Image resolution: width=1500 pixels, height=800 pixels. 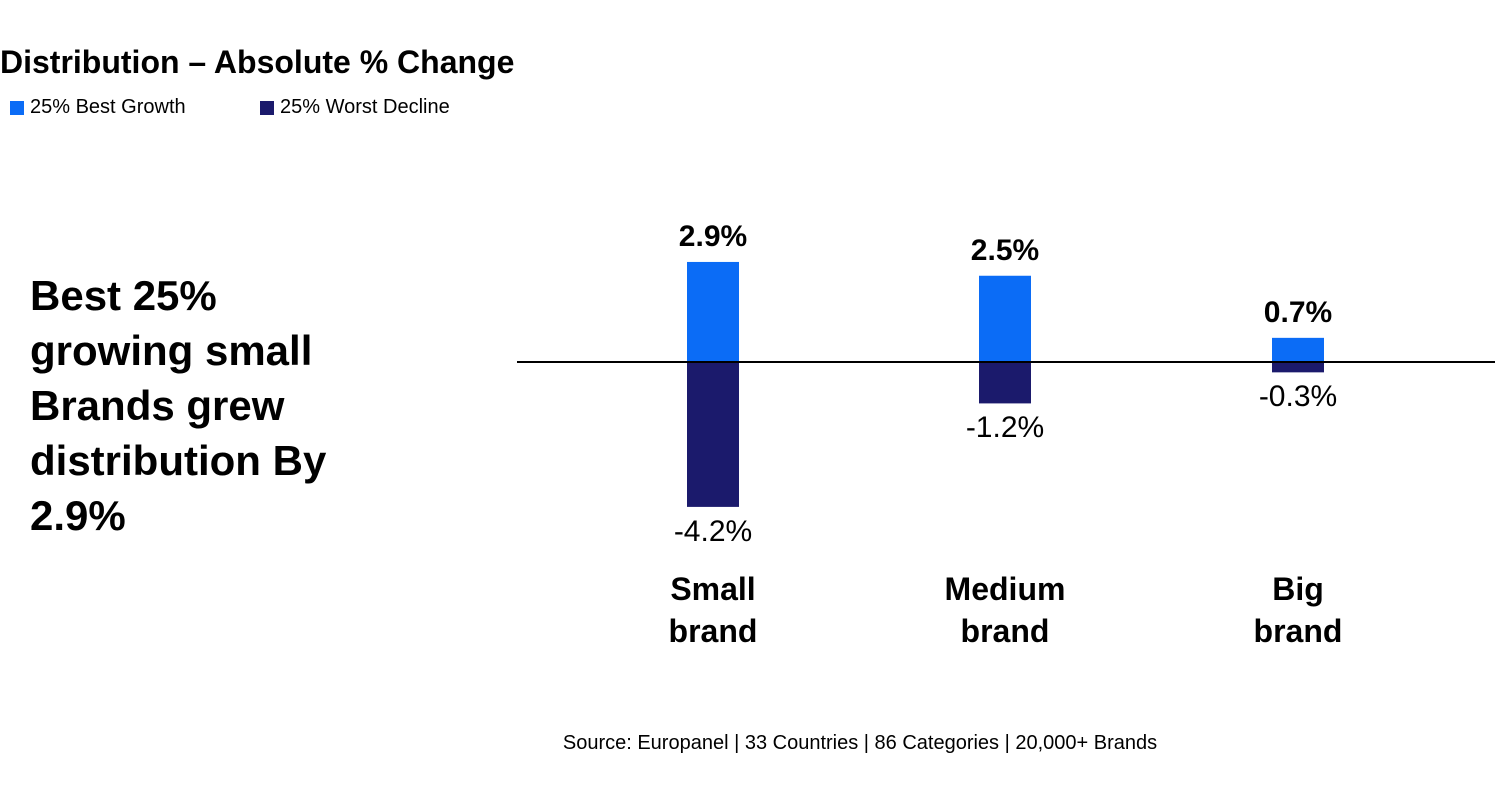 What do you see at coordinates (1005, 428) in the screenshot?
I see `data-label: -1.2%` at bounding box center [1005, 428].